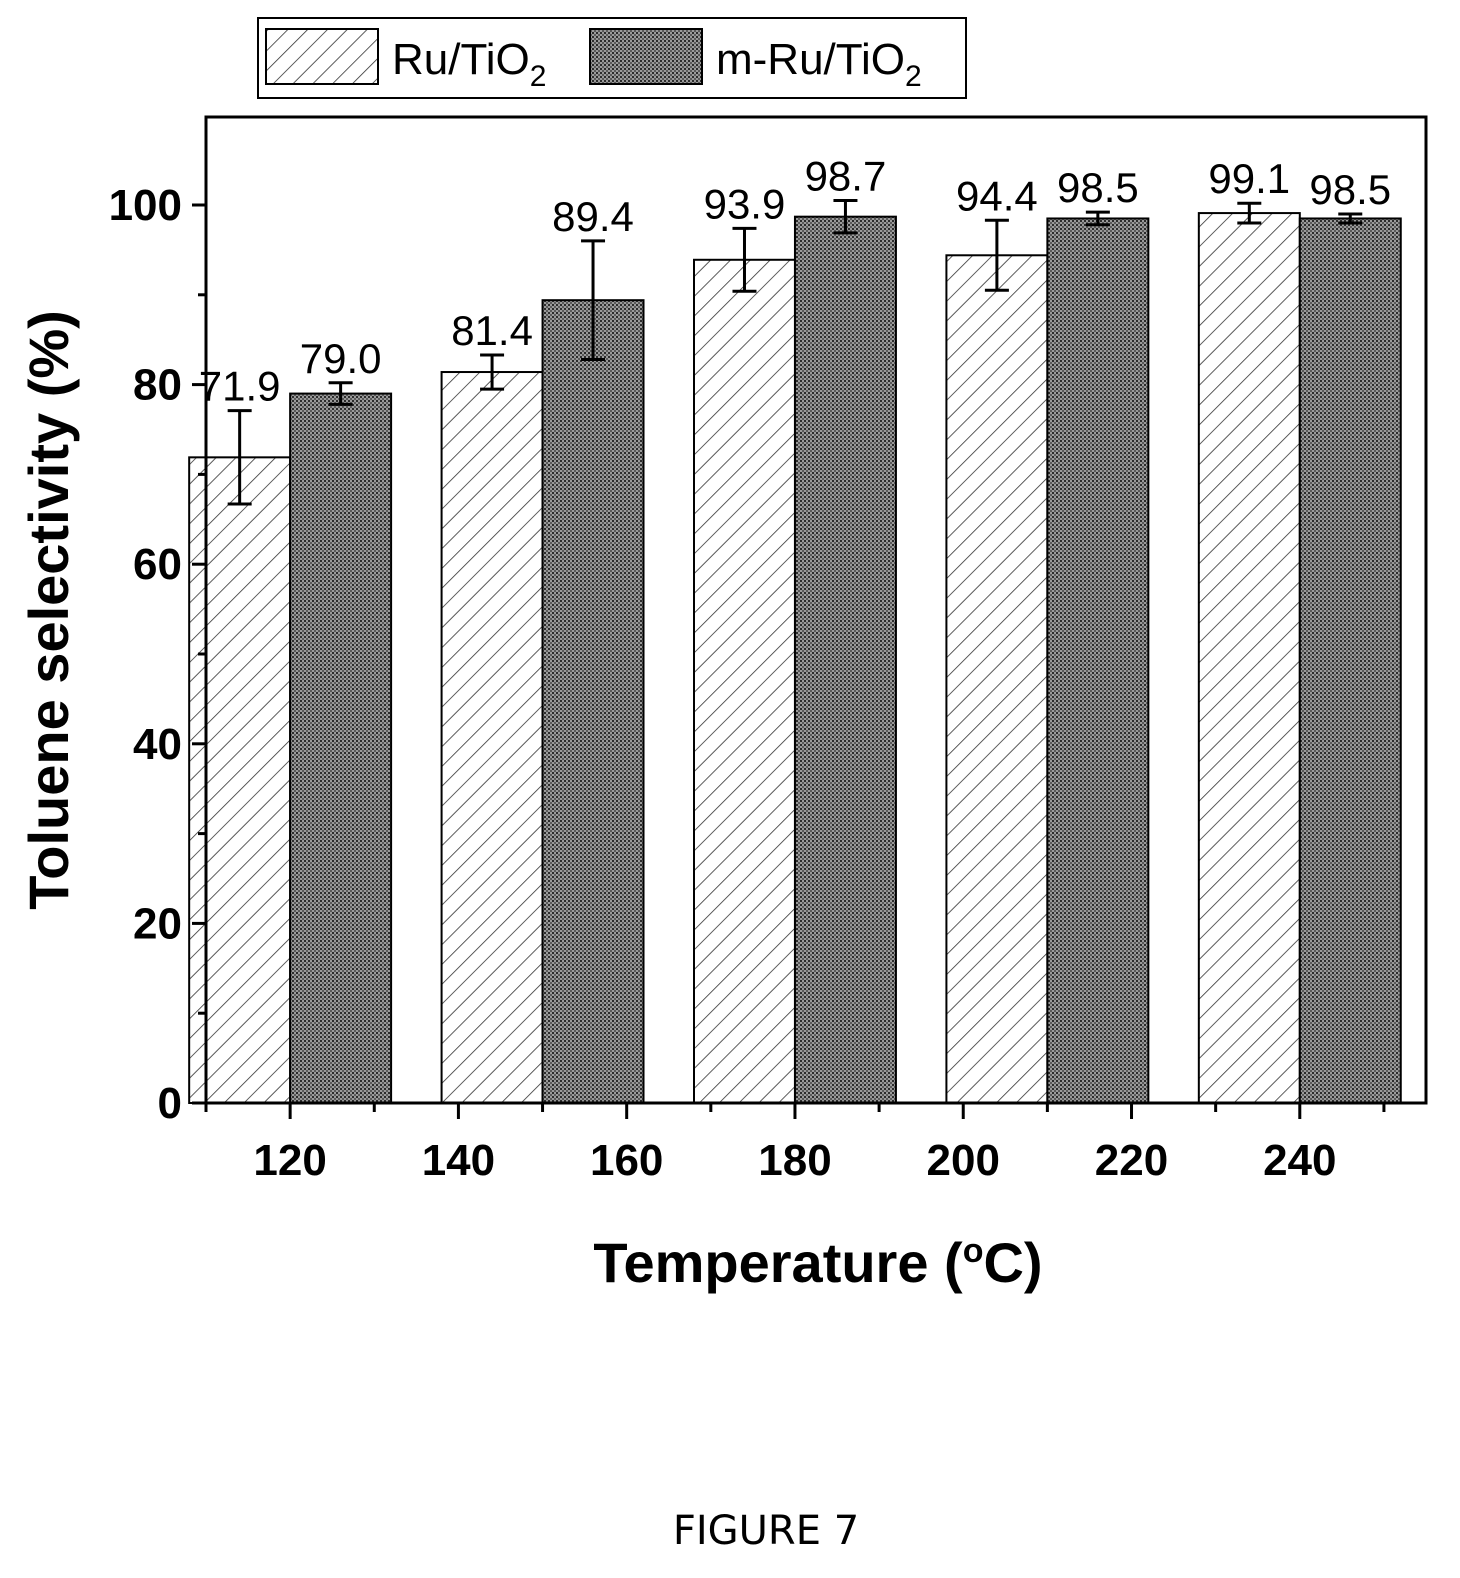 The width and height of the screenshot is (1460, 1578). What do you see at coordinates (593, 216) in the screenshot?
I see `data-label-series2-2: 89.4` at bounding box center [593, 216].